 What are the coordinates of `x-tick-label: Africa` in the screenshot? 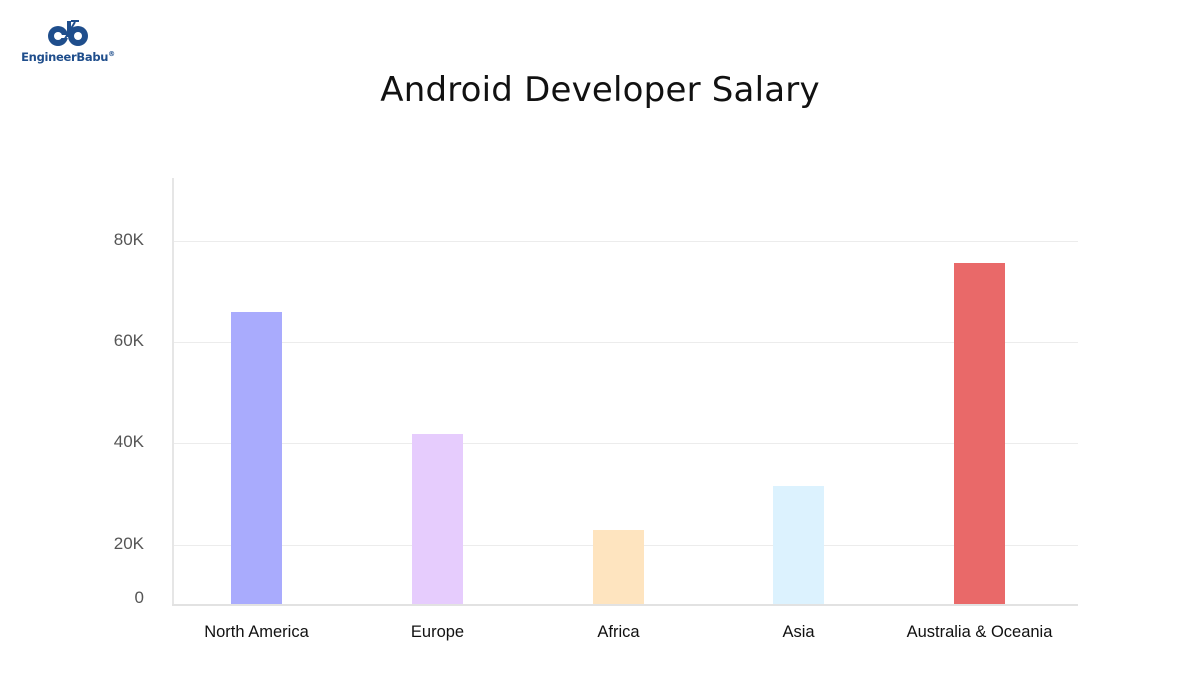 It's located at (618, 632).